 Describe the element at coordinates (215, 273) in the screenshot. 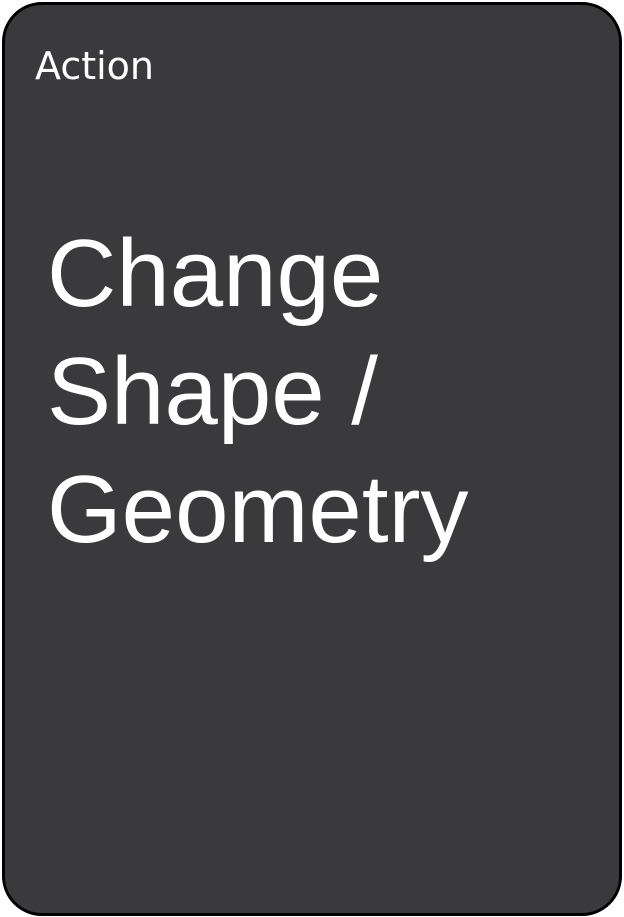

I see `card-title-line-1: Change` at that location.